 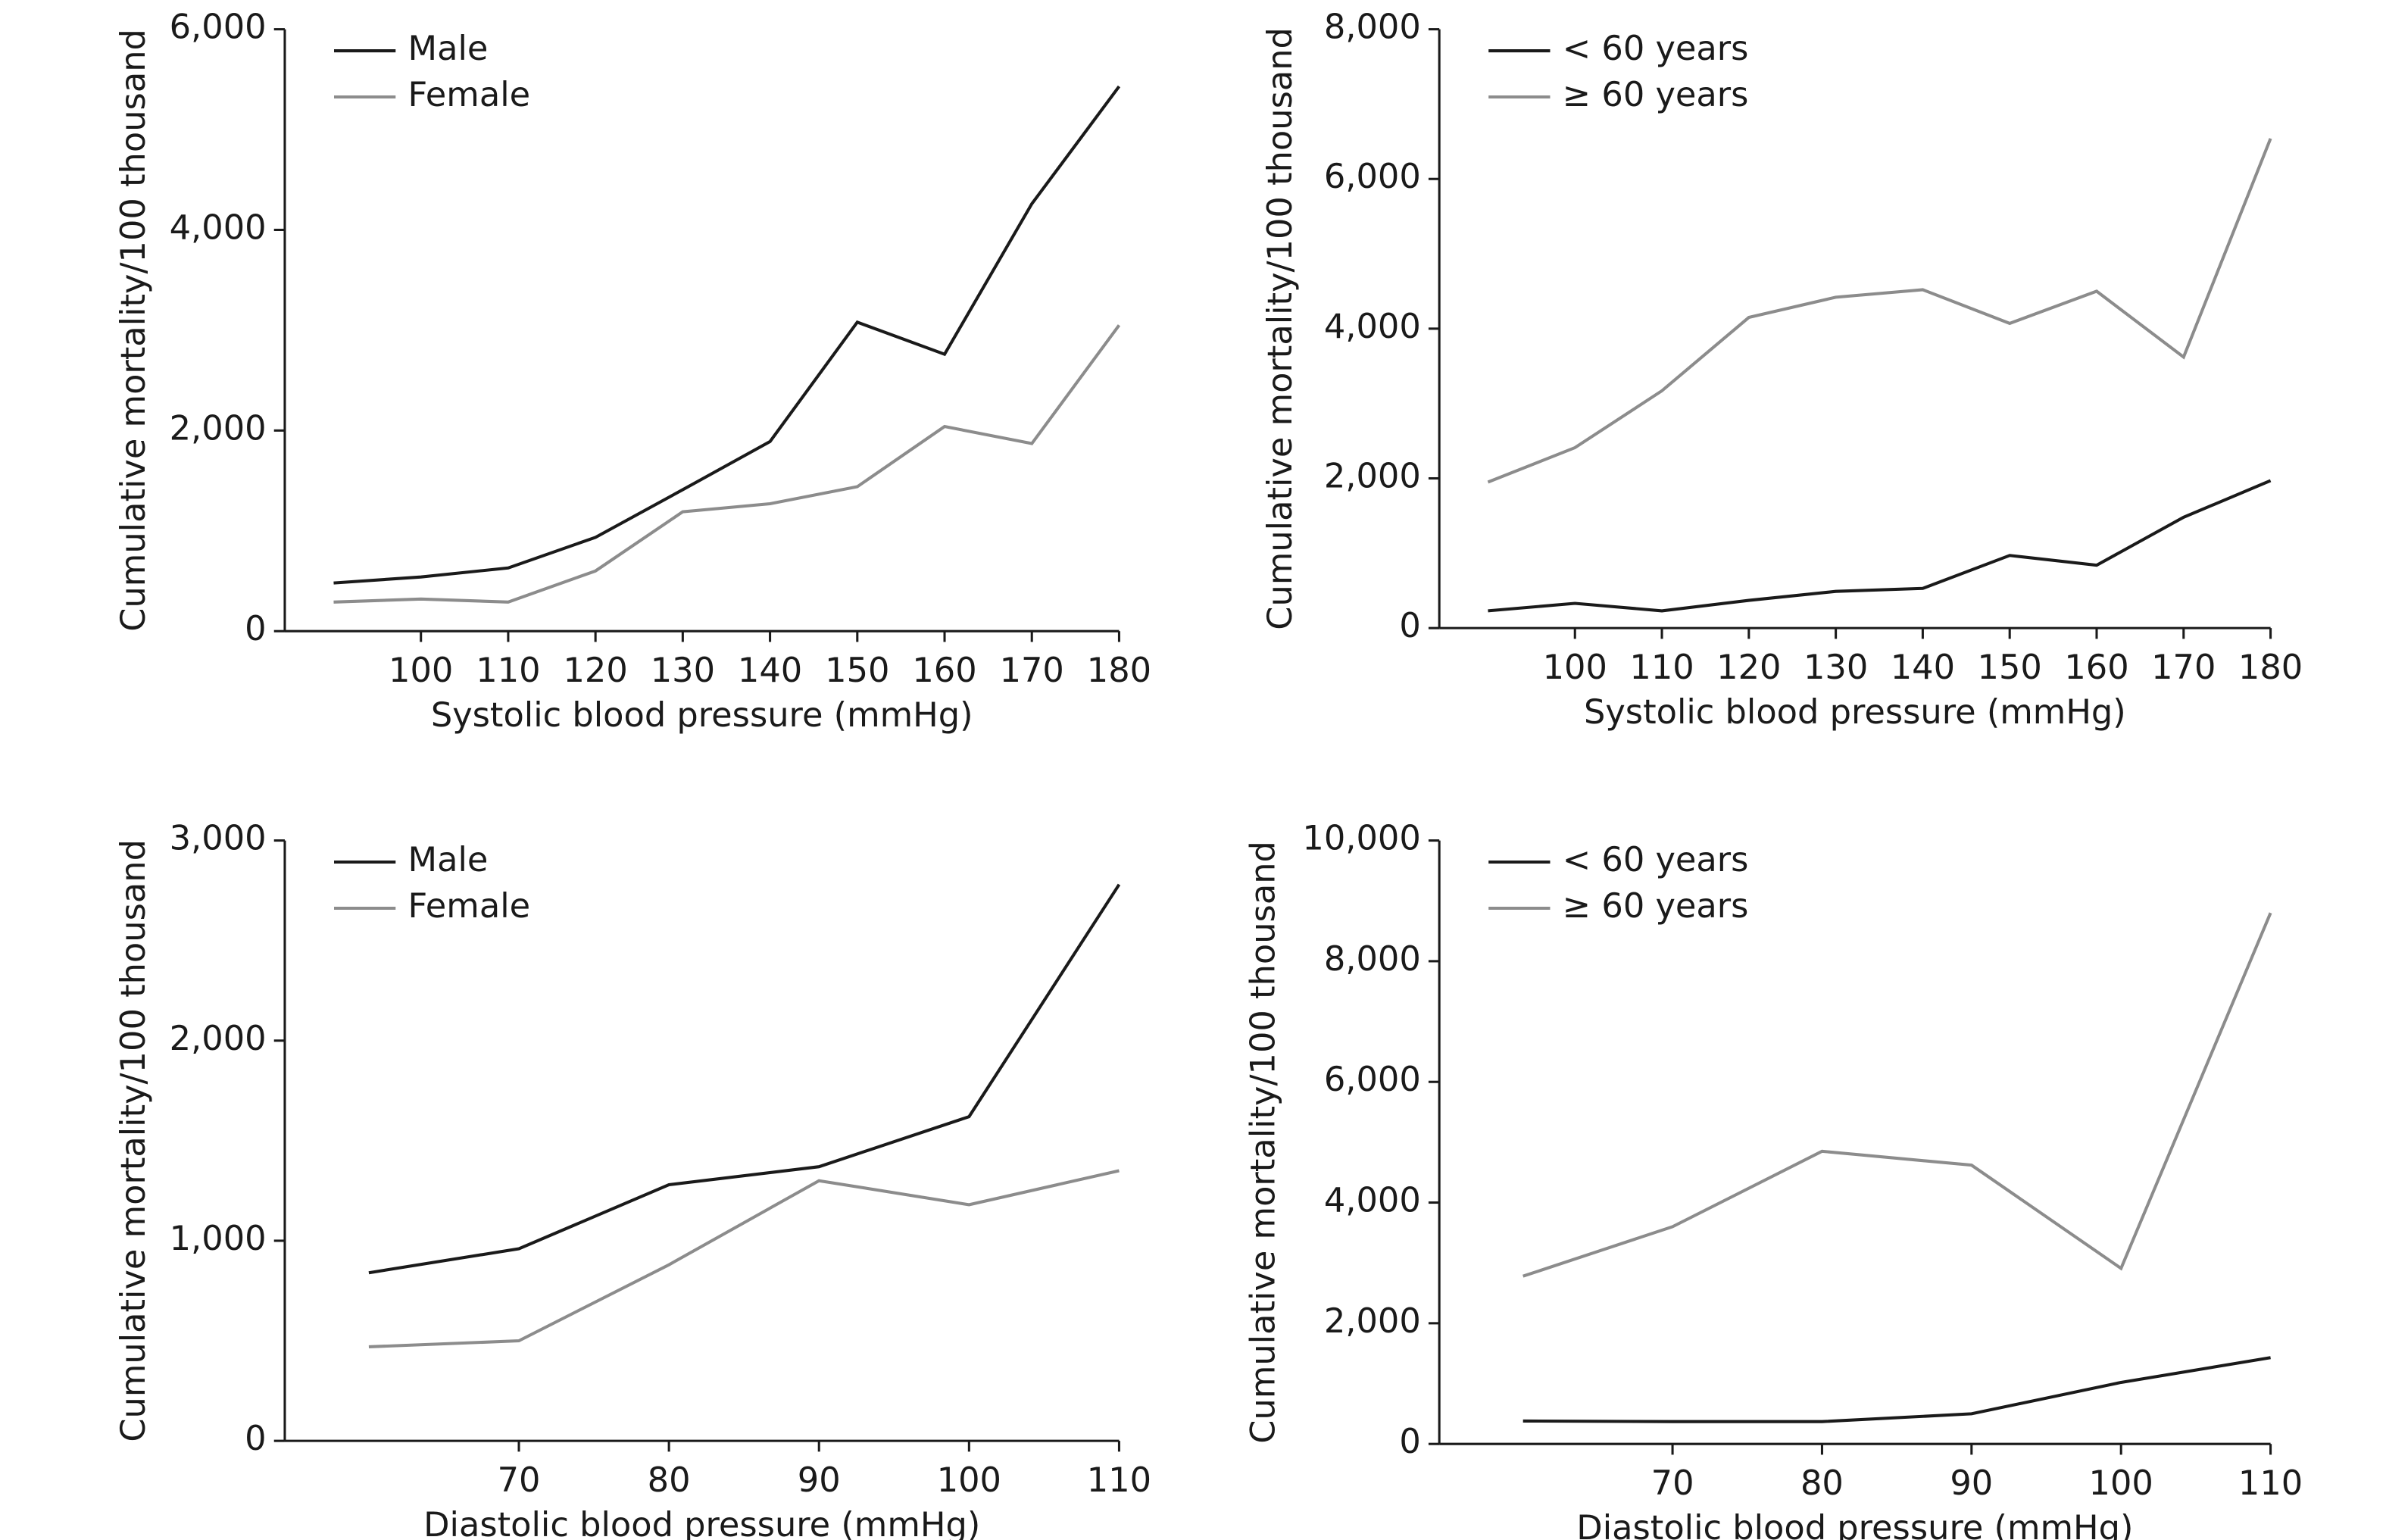 I want to click on y-tick-label: 1,000, so click(x=219, y=1238).